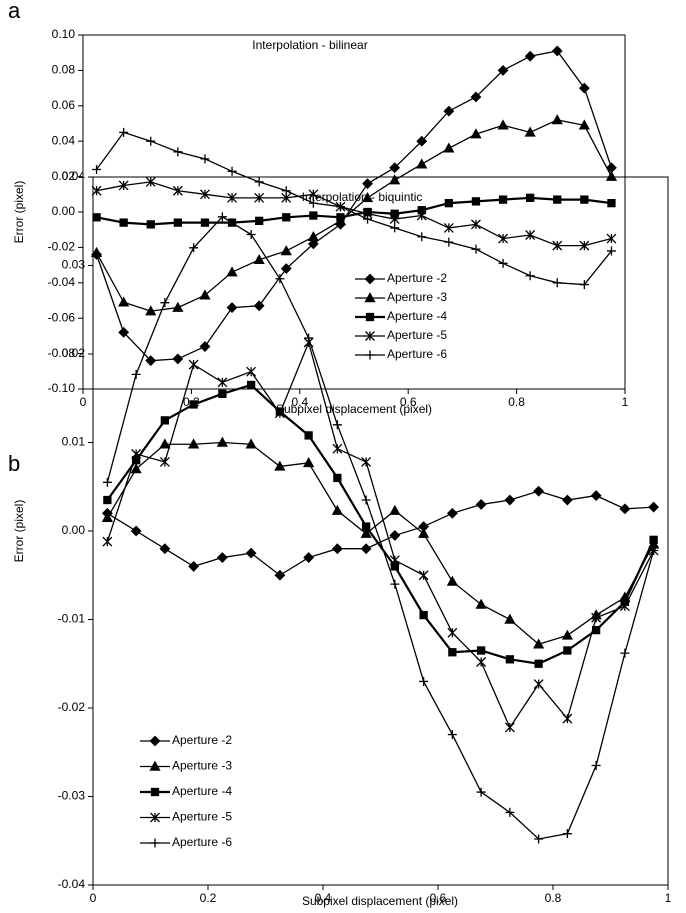  Describe the element at coordinates (19, 212) in the screenshot. I see `y-axis-label: Error (pixel)` at that location.